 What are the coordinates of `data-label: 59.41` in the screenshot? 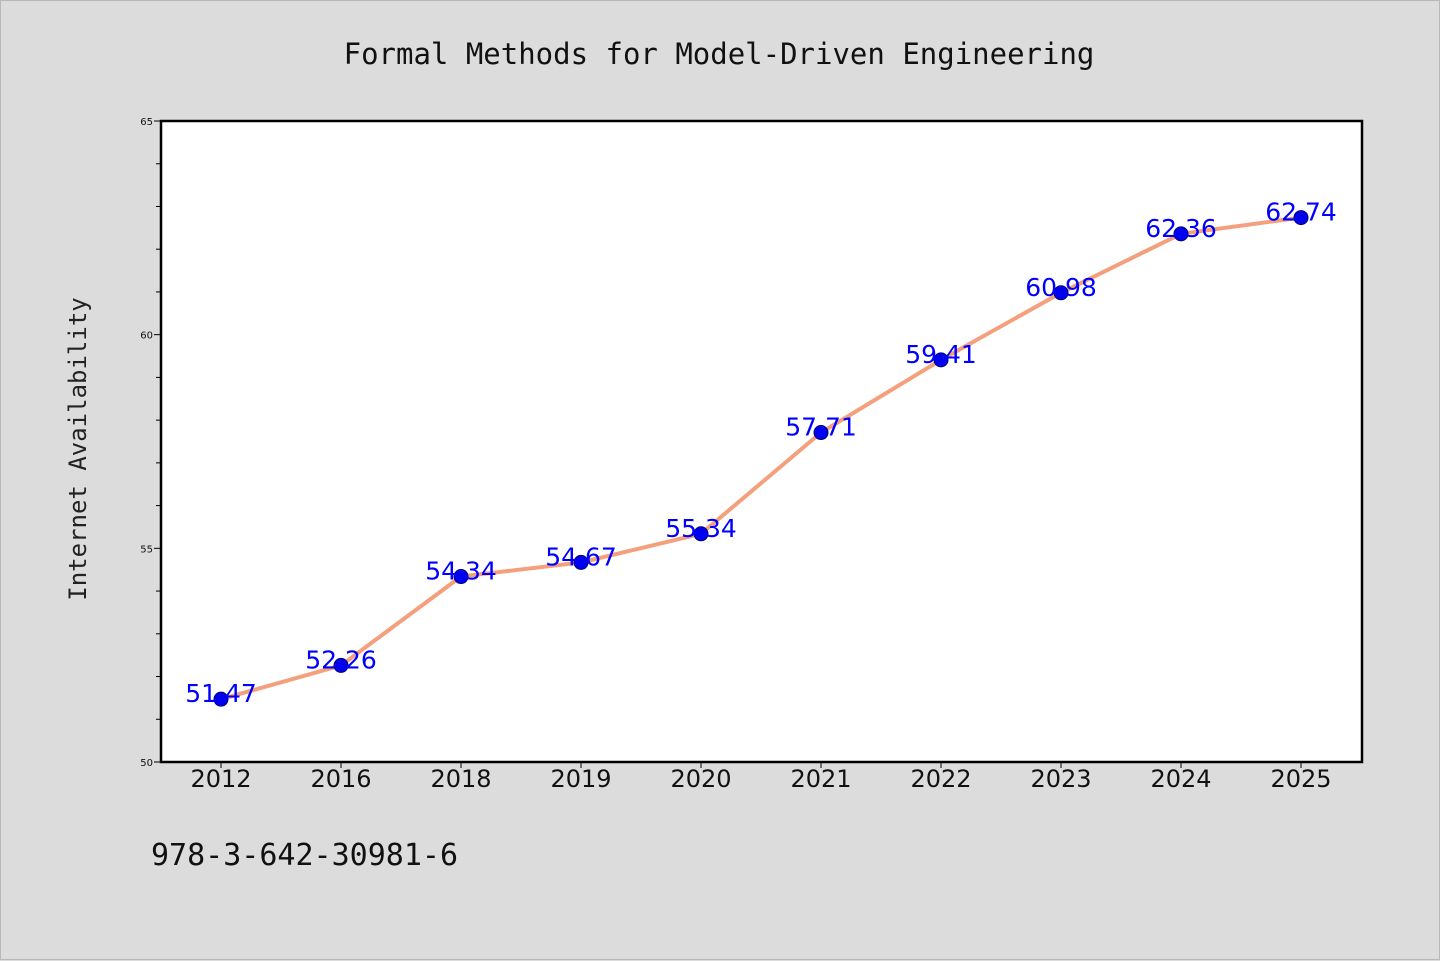 It's located at (941, 354).